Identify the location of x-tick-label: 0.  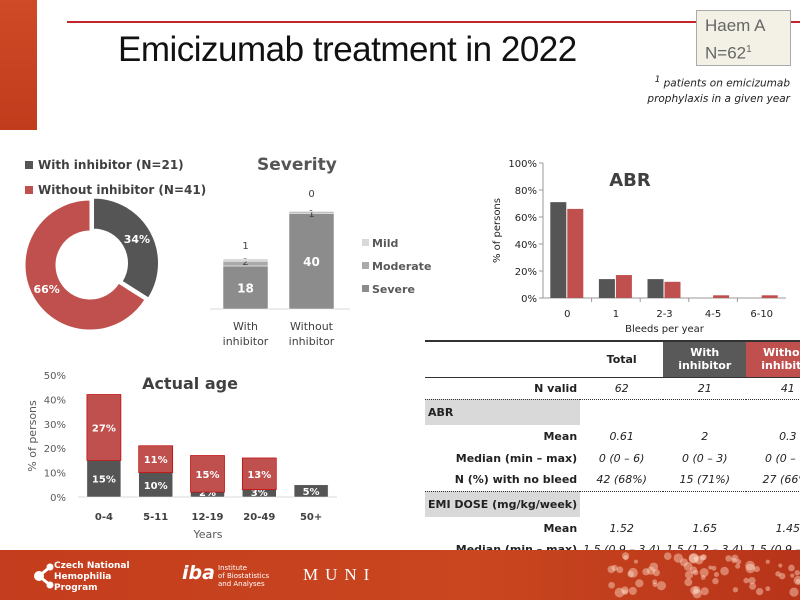
(567, 314).